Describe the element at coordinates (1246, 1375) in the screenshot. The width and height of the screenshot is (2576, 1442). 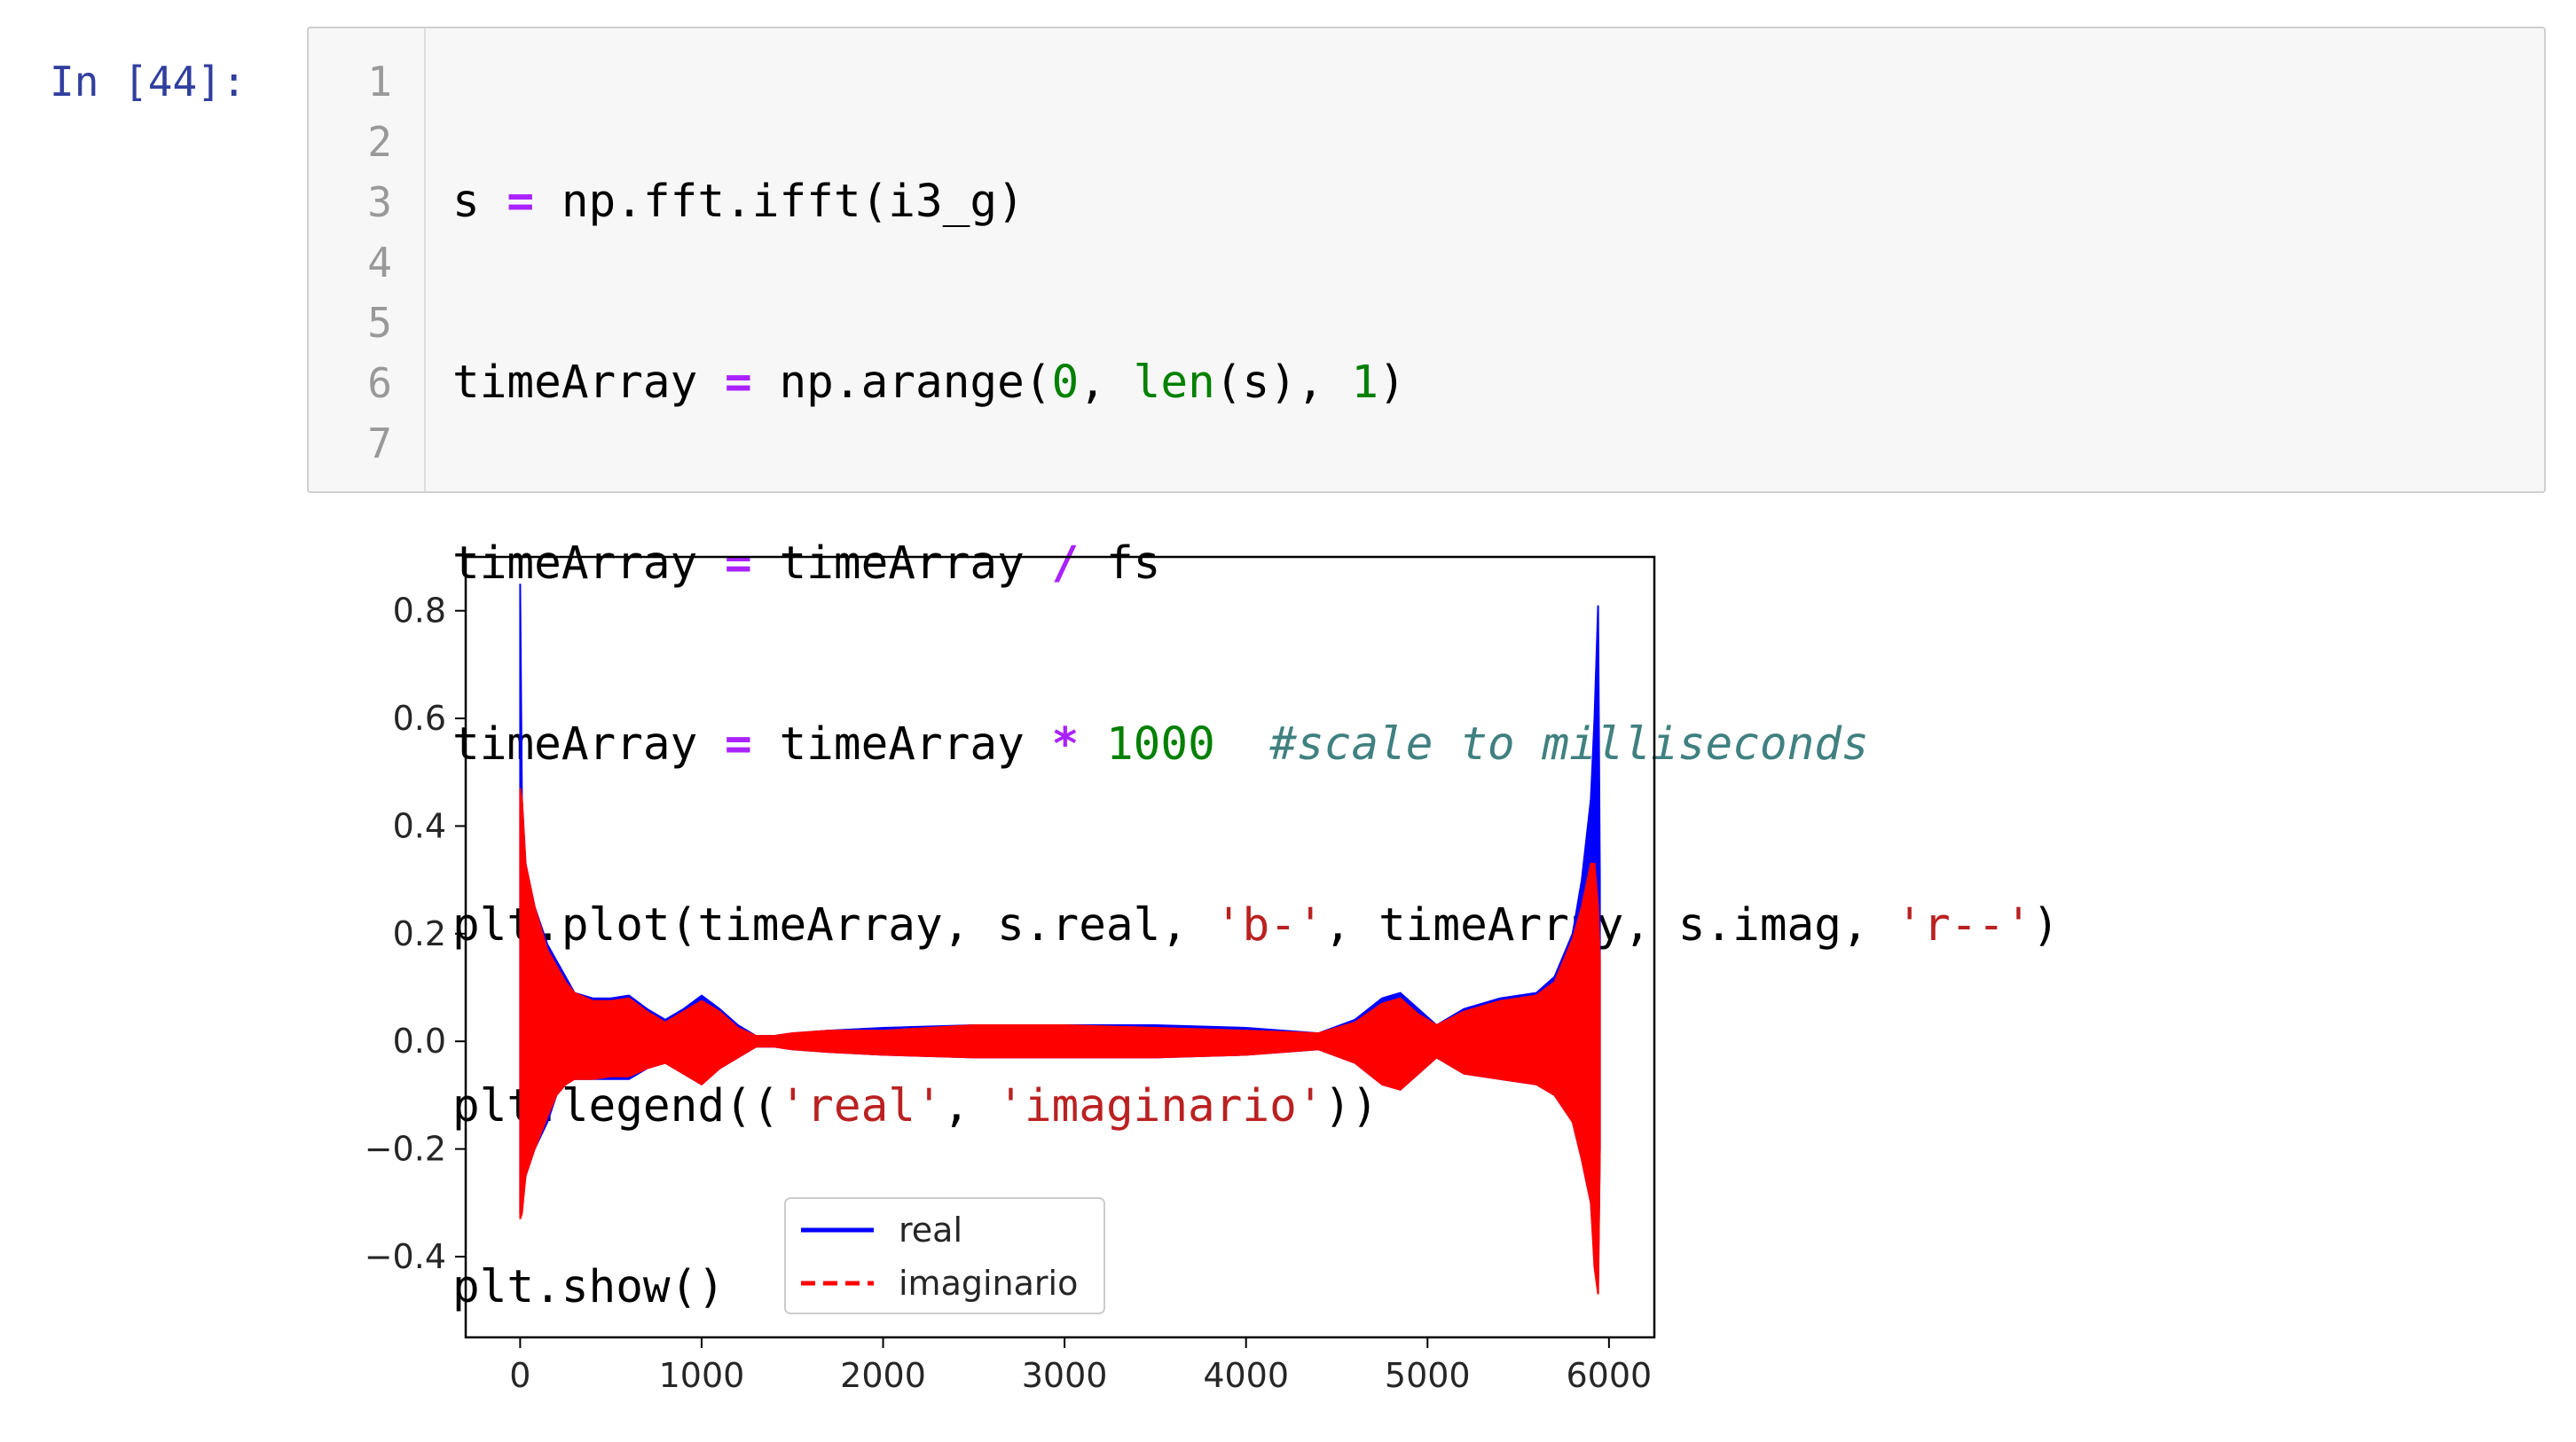
I see `x-tick-label: 4000` at that location.